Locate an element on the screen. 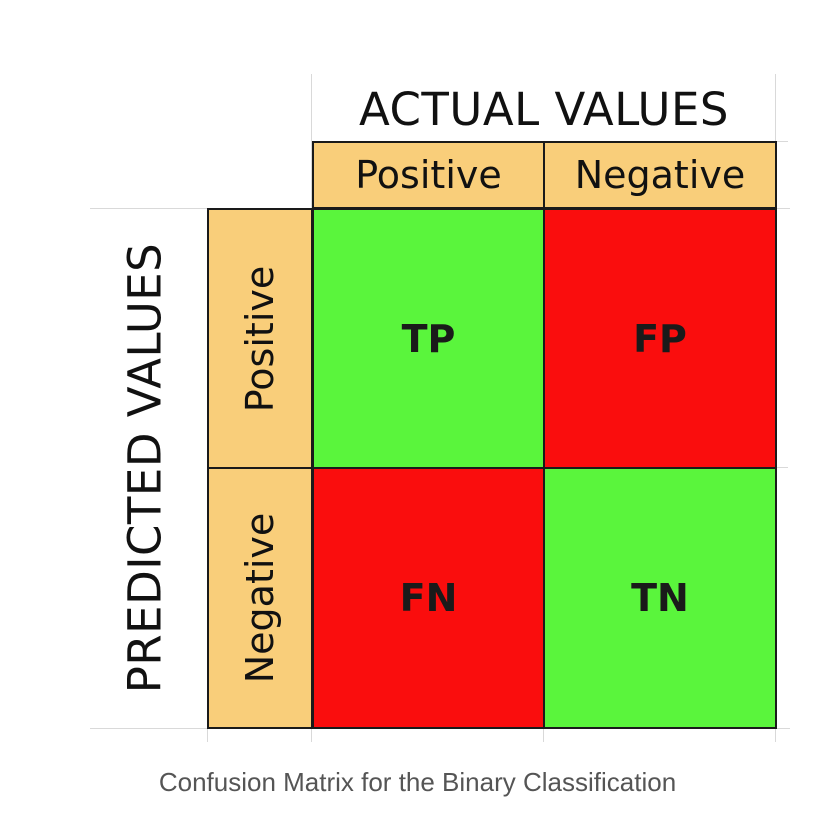 Image resolution: width=835 pixels, height=839 pixels. actual-values-title: ACTUAL VALUES is located at coordinates (544, 109).